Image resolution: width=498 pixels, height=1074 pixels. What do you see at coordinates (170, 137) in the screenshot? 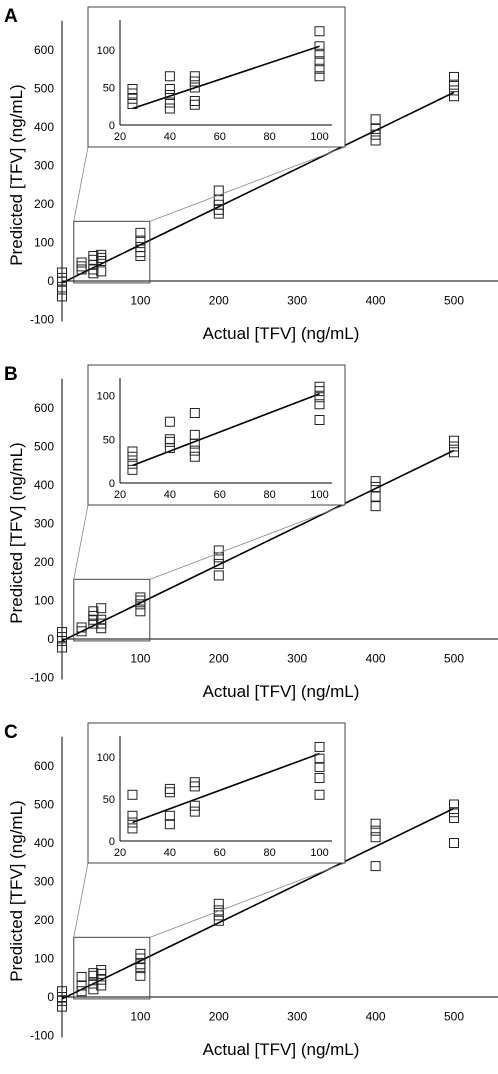
I see `inset-x-tick-label: 40` at bounding box center [170, 137].